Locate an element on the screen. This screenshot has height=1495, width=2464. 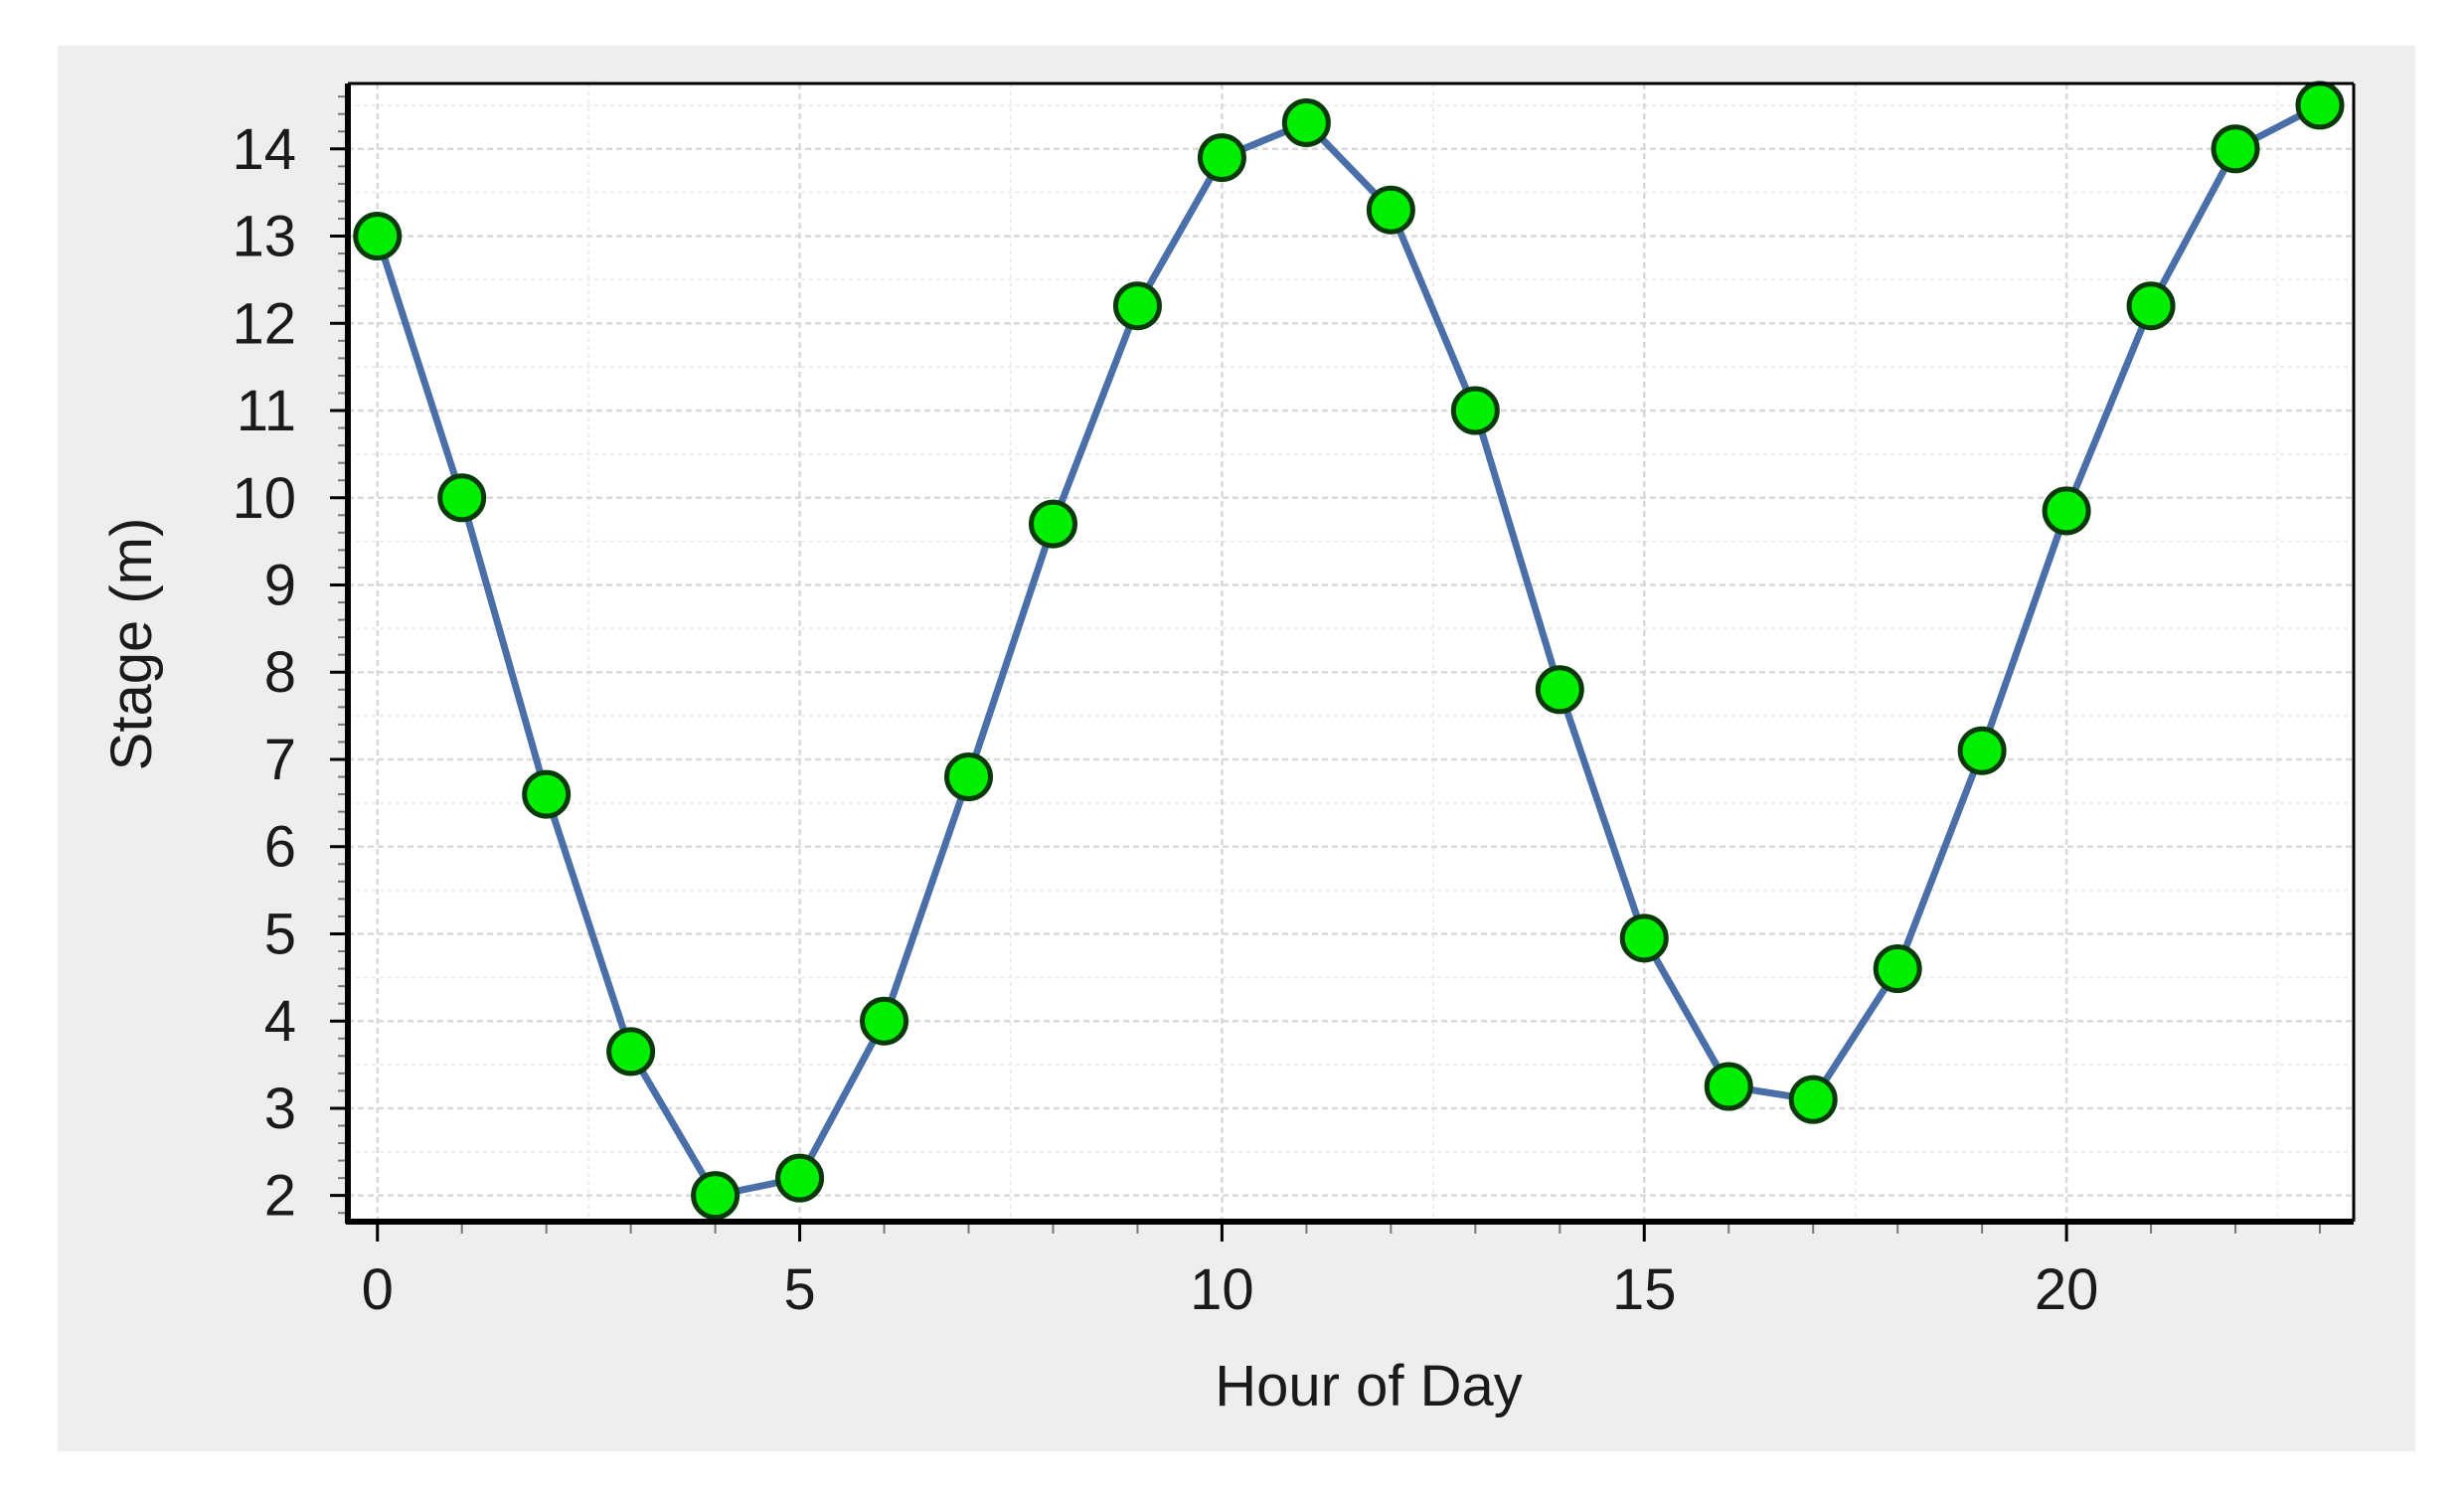
y-axis-ticks: 2 3 4 5 6 7 8 9 10 11 12 13 14 is located at coordinates (290, 673).